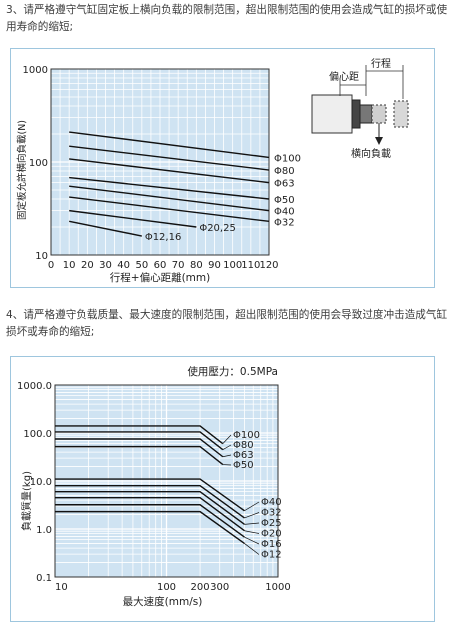  Describe the element at coordinates (271, 555) in the screenshot. I see `series-label: Φ12` at that location.